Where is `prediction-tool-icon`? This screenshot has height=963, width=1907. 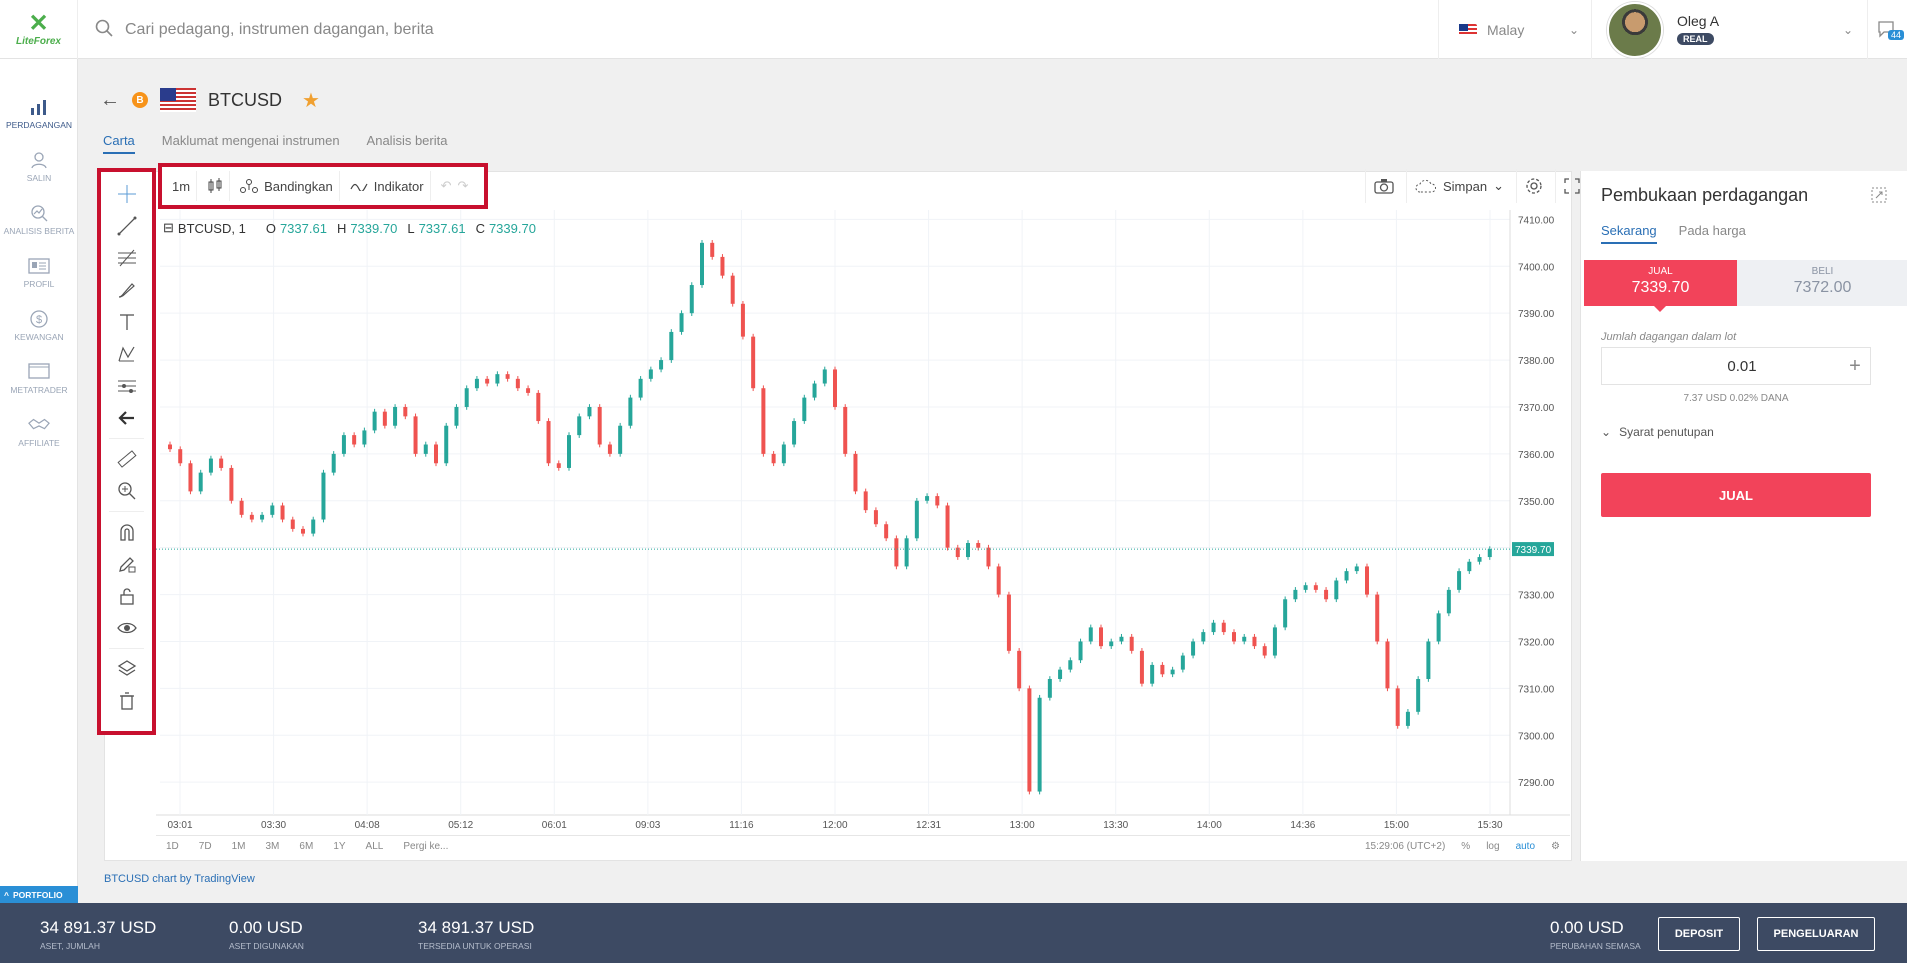
prediction-tool-icon is located at coordinates (126, 386).